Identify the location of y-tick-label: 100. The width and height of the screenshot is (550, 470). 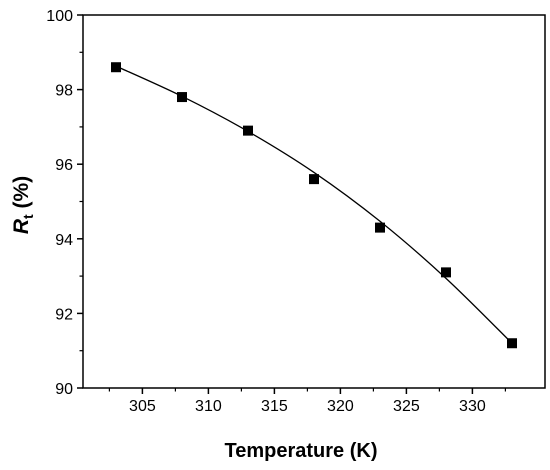
(59, 16).